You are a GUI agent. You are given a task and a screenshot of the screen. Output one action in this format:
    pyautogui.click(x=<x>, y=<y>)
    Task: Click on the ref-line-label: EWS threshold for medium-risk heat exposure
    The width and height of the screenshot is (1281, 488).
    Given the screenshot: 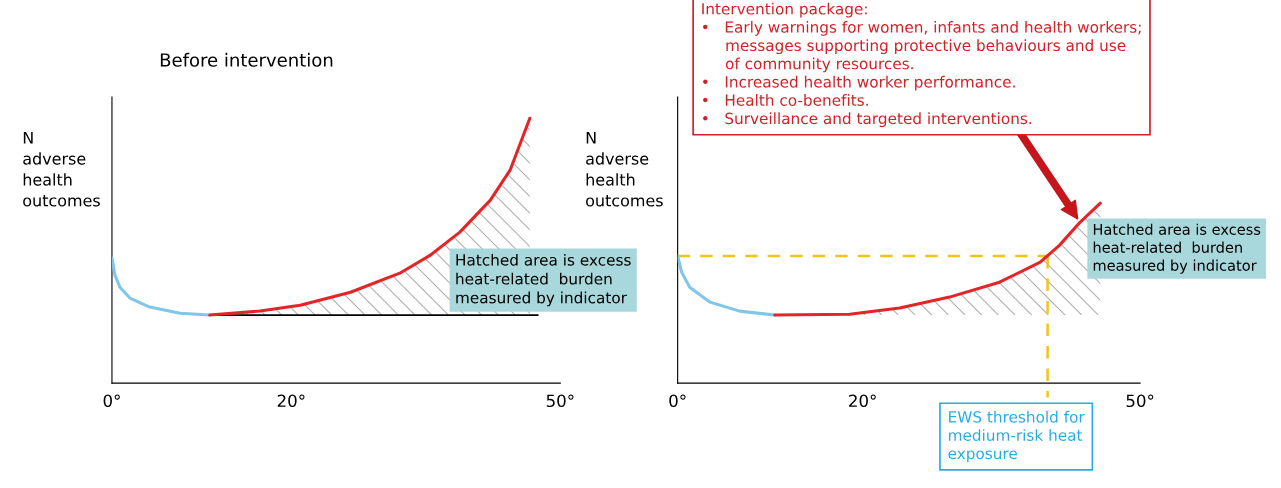 What is the action you would take?
    pyautogui.click(x=1016, y=436)
    